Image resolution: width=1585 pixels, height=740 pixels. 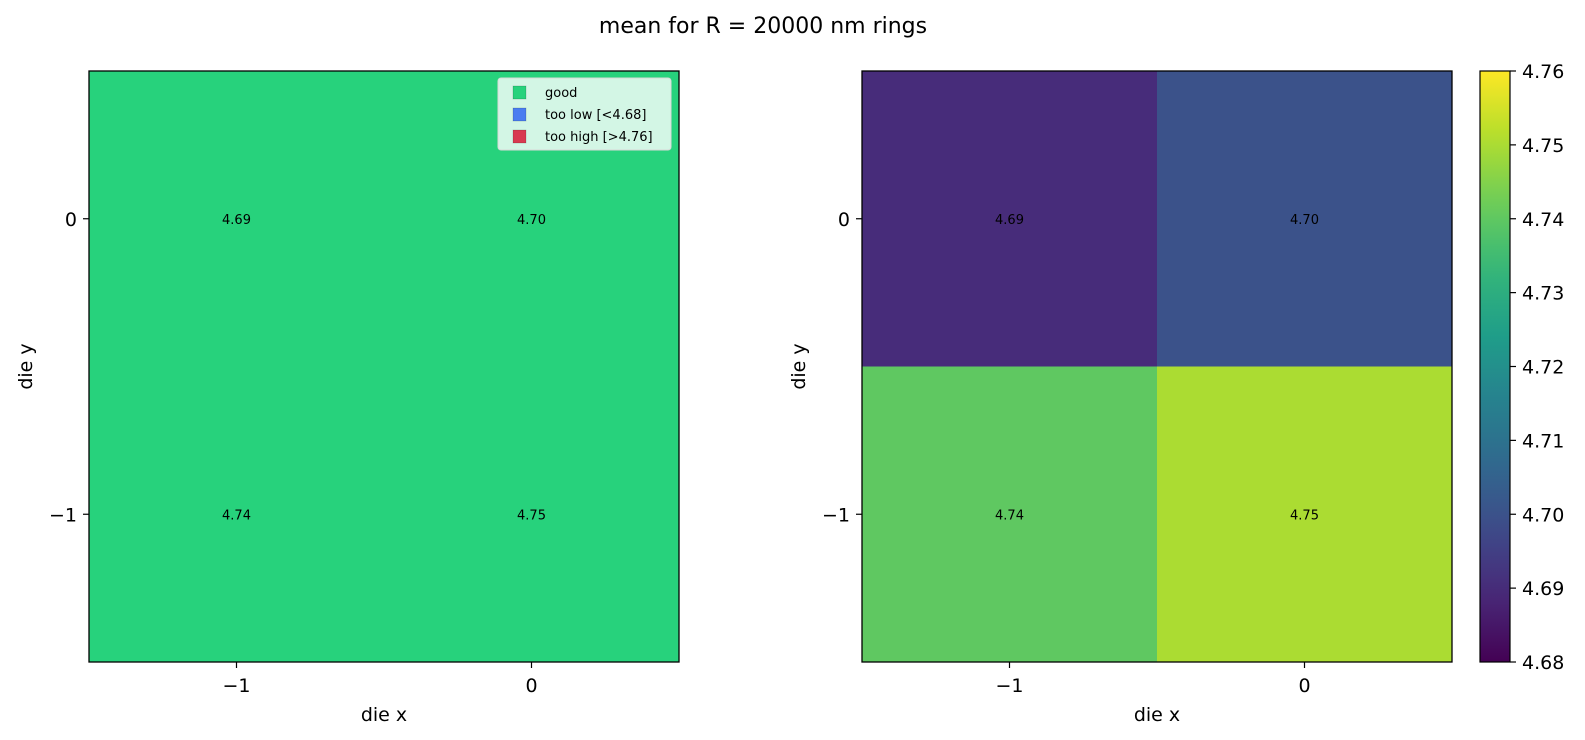 What do you see at coordinates (1495, 366) in the screenshot?
I see `colorbar-gradient` at bounding box center [1495, 366].